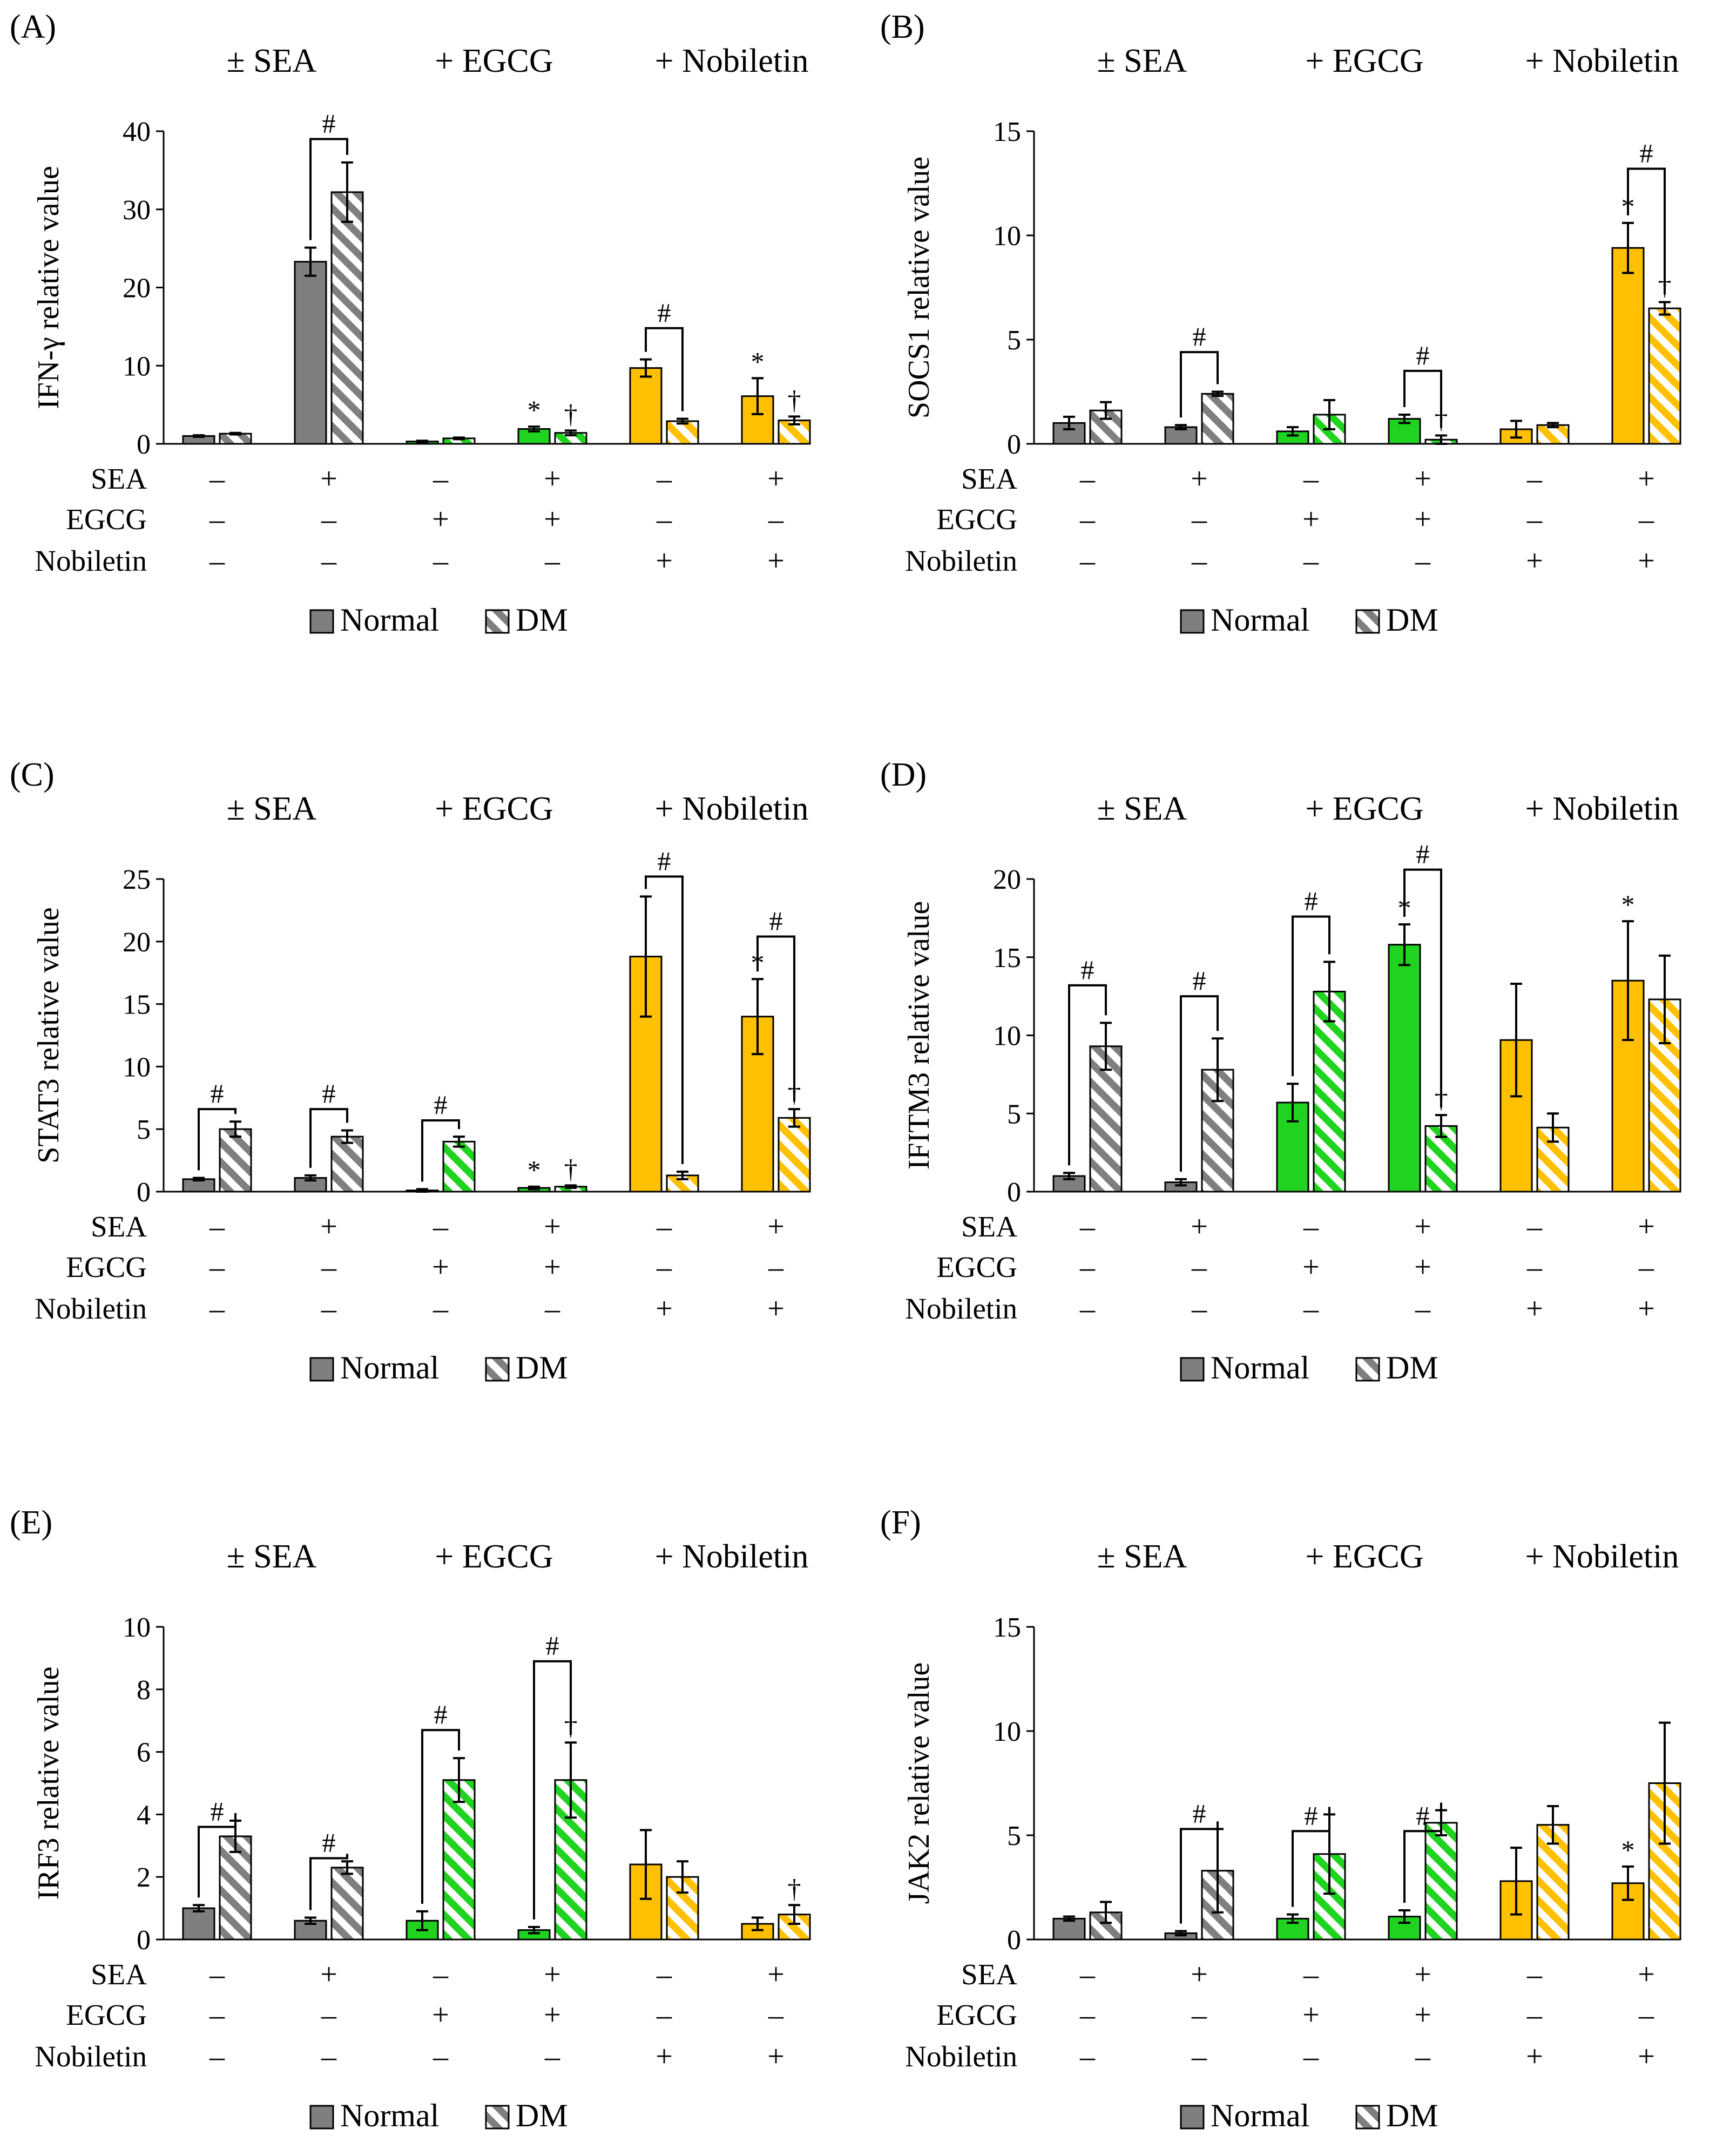 This screenshot has width=1723, height=2156. What do you see at coordinates (919, 1035) in the screenshot?
I see `y-axis-label: IFITM3 relative value` at bounding box center [919, 1035].